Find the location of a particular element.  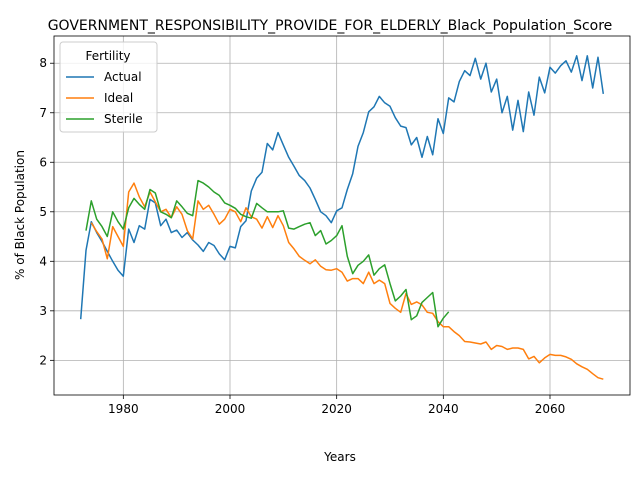

y-tick-label: 3 is located at coordinates (43, 311).